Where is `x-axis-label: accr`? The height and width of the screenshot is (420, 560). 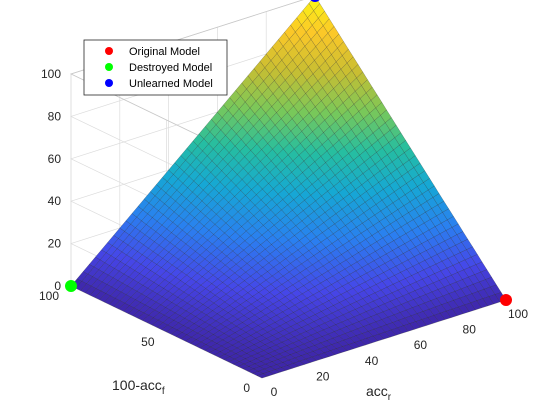 x-axis-label: accr is located at coordinates (379, 393).